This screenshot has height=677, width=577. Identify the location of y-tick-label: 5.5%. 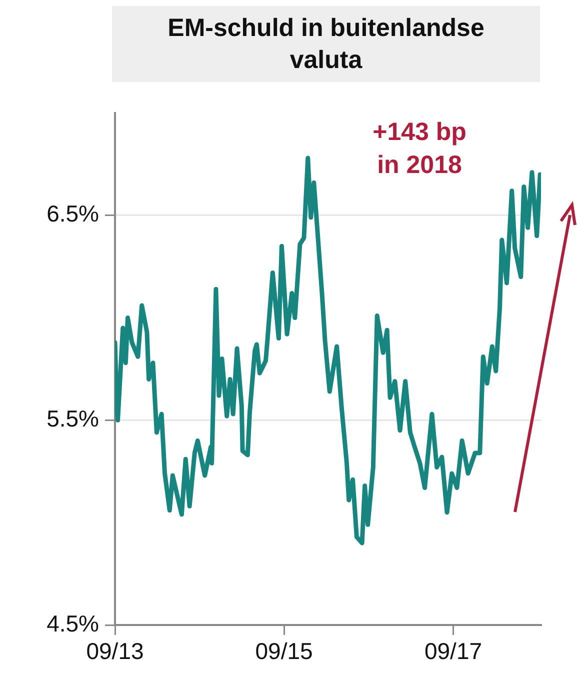
(72, 419).